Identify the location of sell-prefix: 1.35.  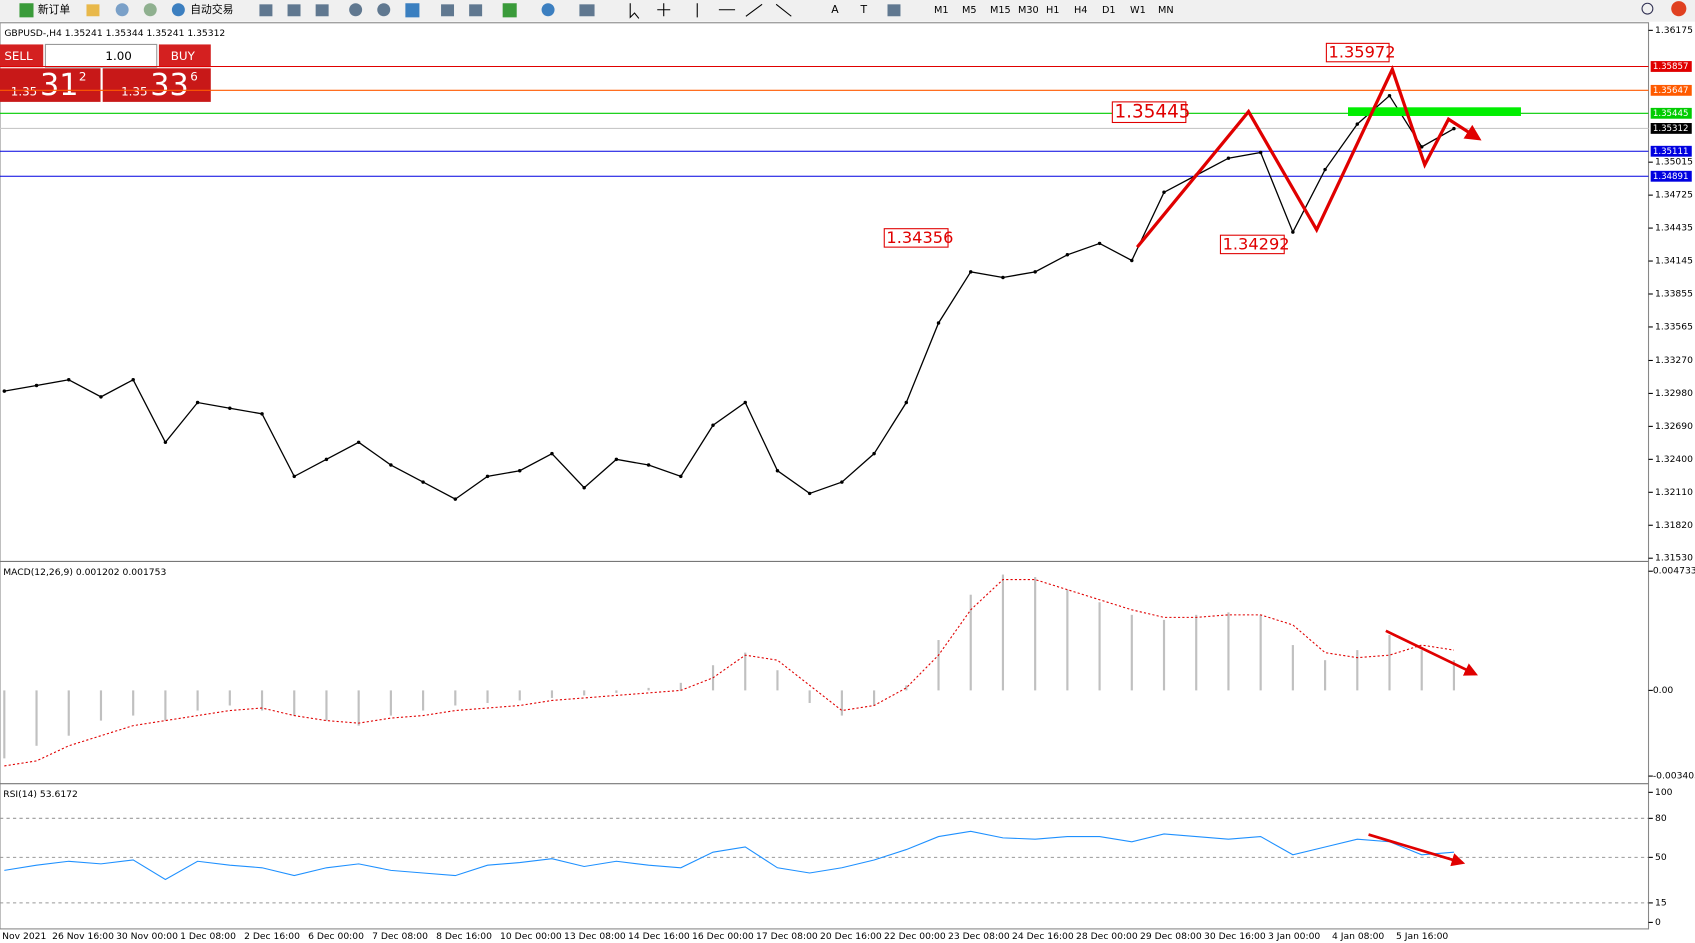
(24, 92).